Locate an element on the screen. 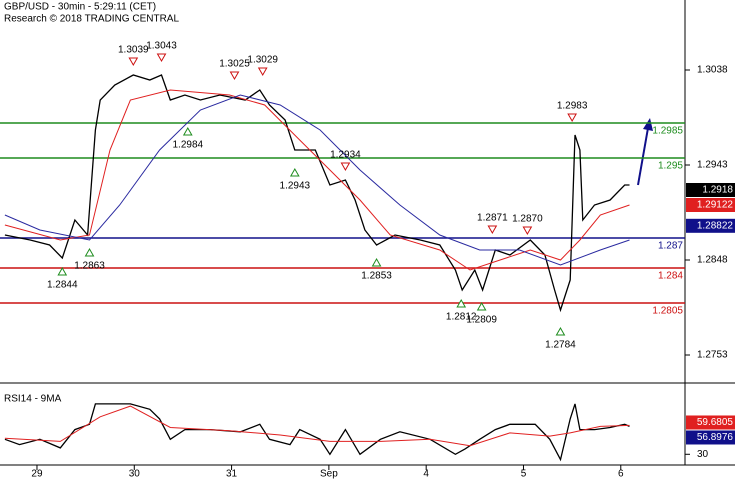 This screenshot has height=480, width=735. y-tick-label: 1.2943 is located at coordinates (712, 165).